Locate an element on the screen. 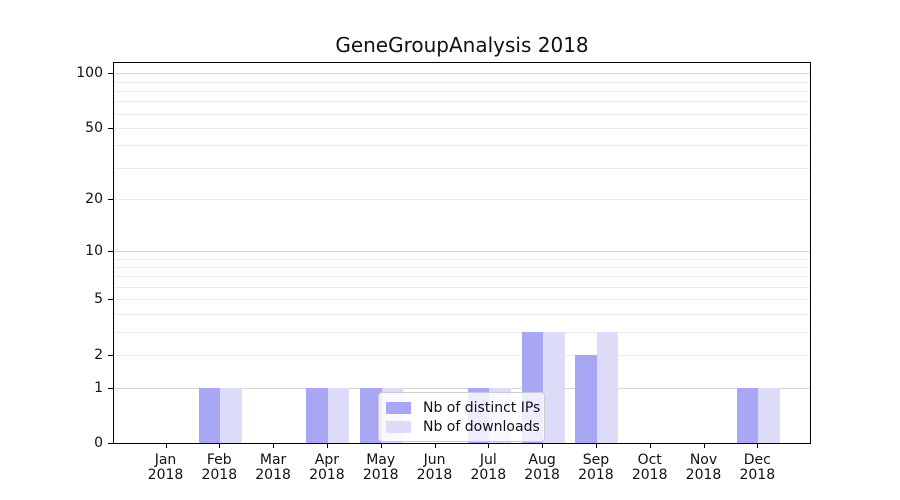  legend-entry-downloads: Nb of downloads is located at coordinates (463, 426).